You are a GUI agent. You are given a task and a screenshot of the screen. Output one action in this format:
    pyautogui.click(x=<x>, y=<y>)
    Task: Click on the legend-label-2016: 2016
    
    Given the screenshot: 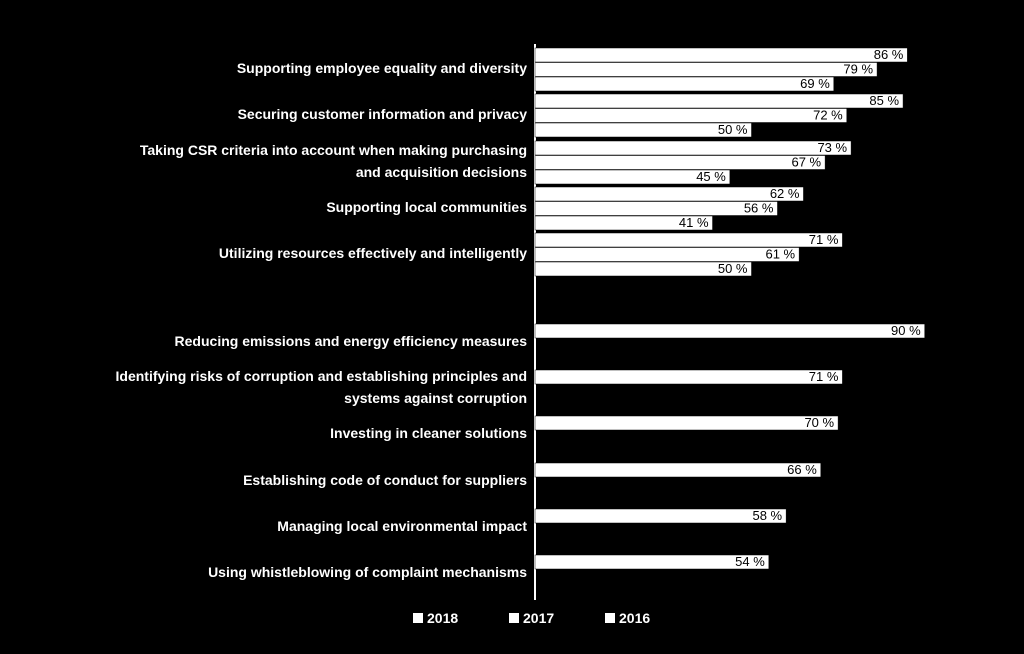 What is the action you would take?
    pyautogui.click(x=634, y=618)
    